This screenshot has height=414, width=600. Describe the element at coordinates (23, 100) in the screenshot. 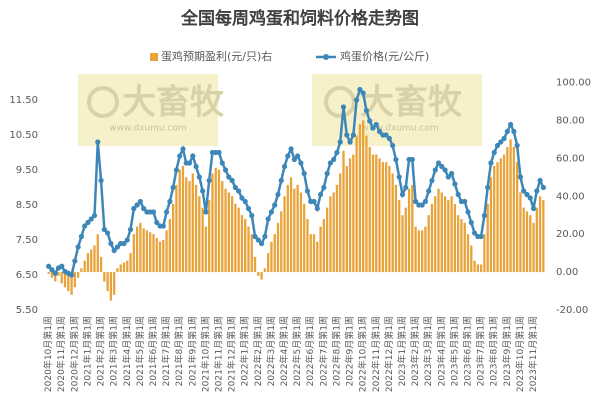

I see `y-tick-label: 11.50` at that location.